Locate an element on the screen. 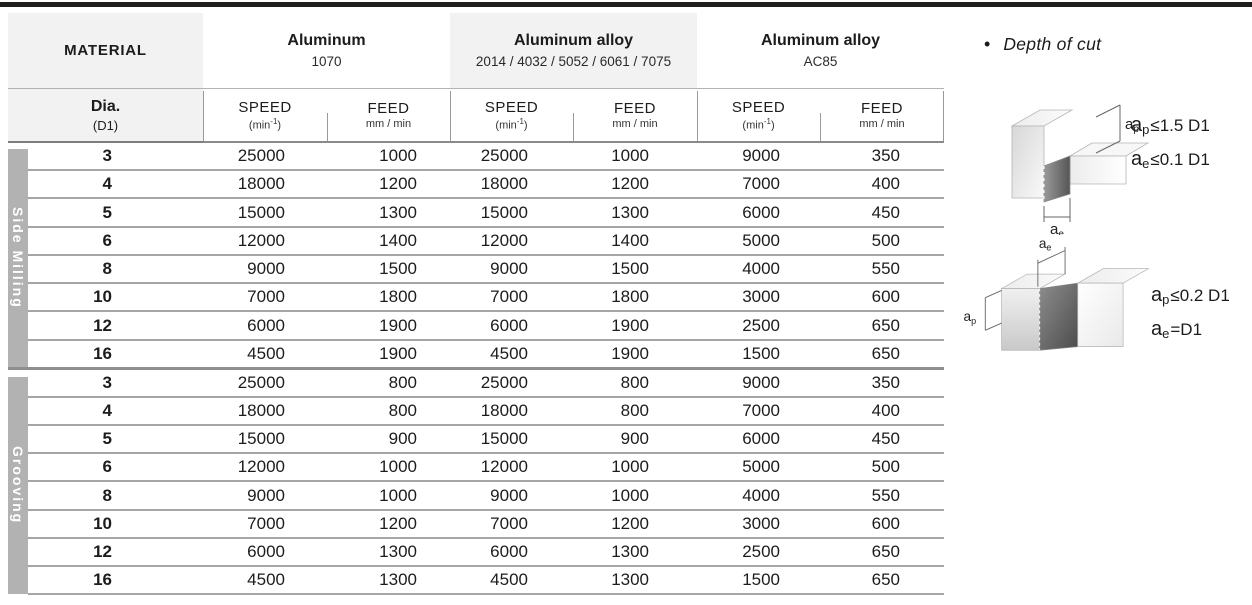 This screenshot has width=1252, height=605. right-block-front-face is located at coordinates (1100, 314).